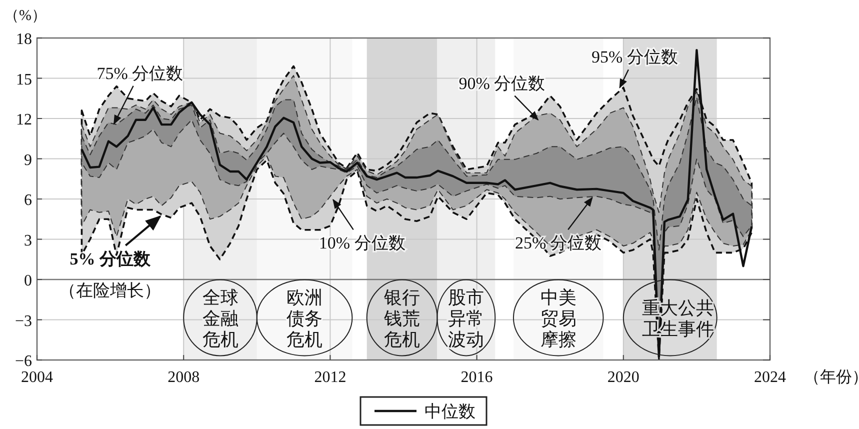  I want to click on x-tick-label: 2004, so click(37, 377).